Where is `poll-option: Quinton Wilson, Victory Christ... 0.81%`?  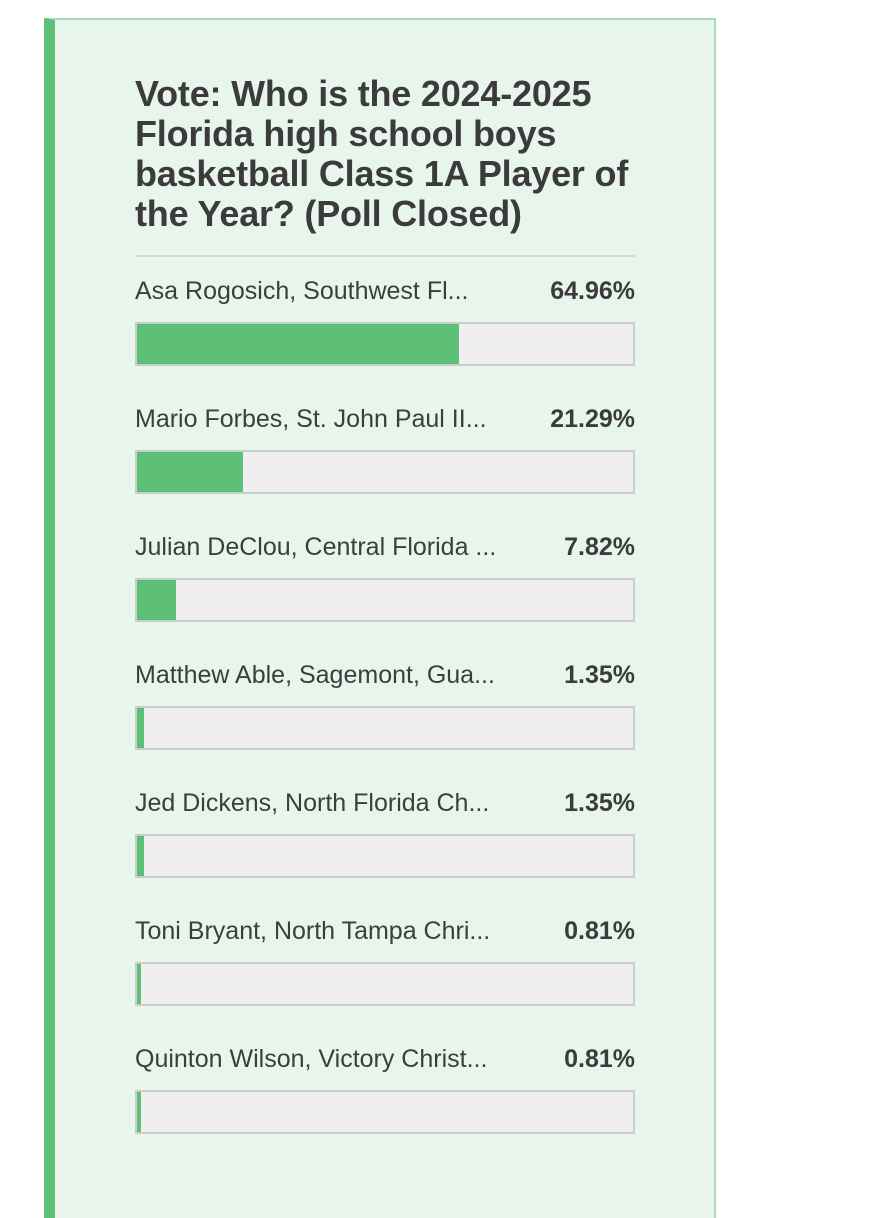
poll-option: Quinton Wilson, Victory Christ... 0.81% is located at coordinates (385, 1103).